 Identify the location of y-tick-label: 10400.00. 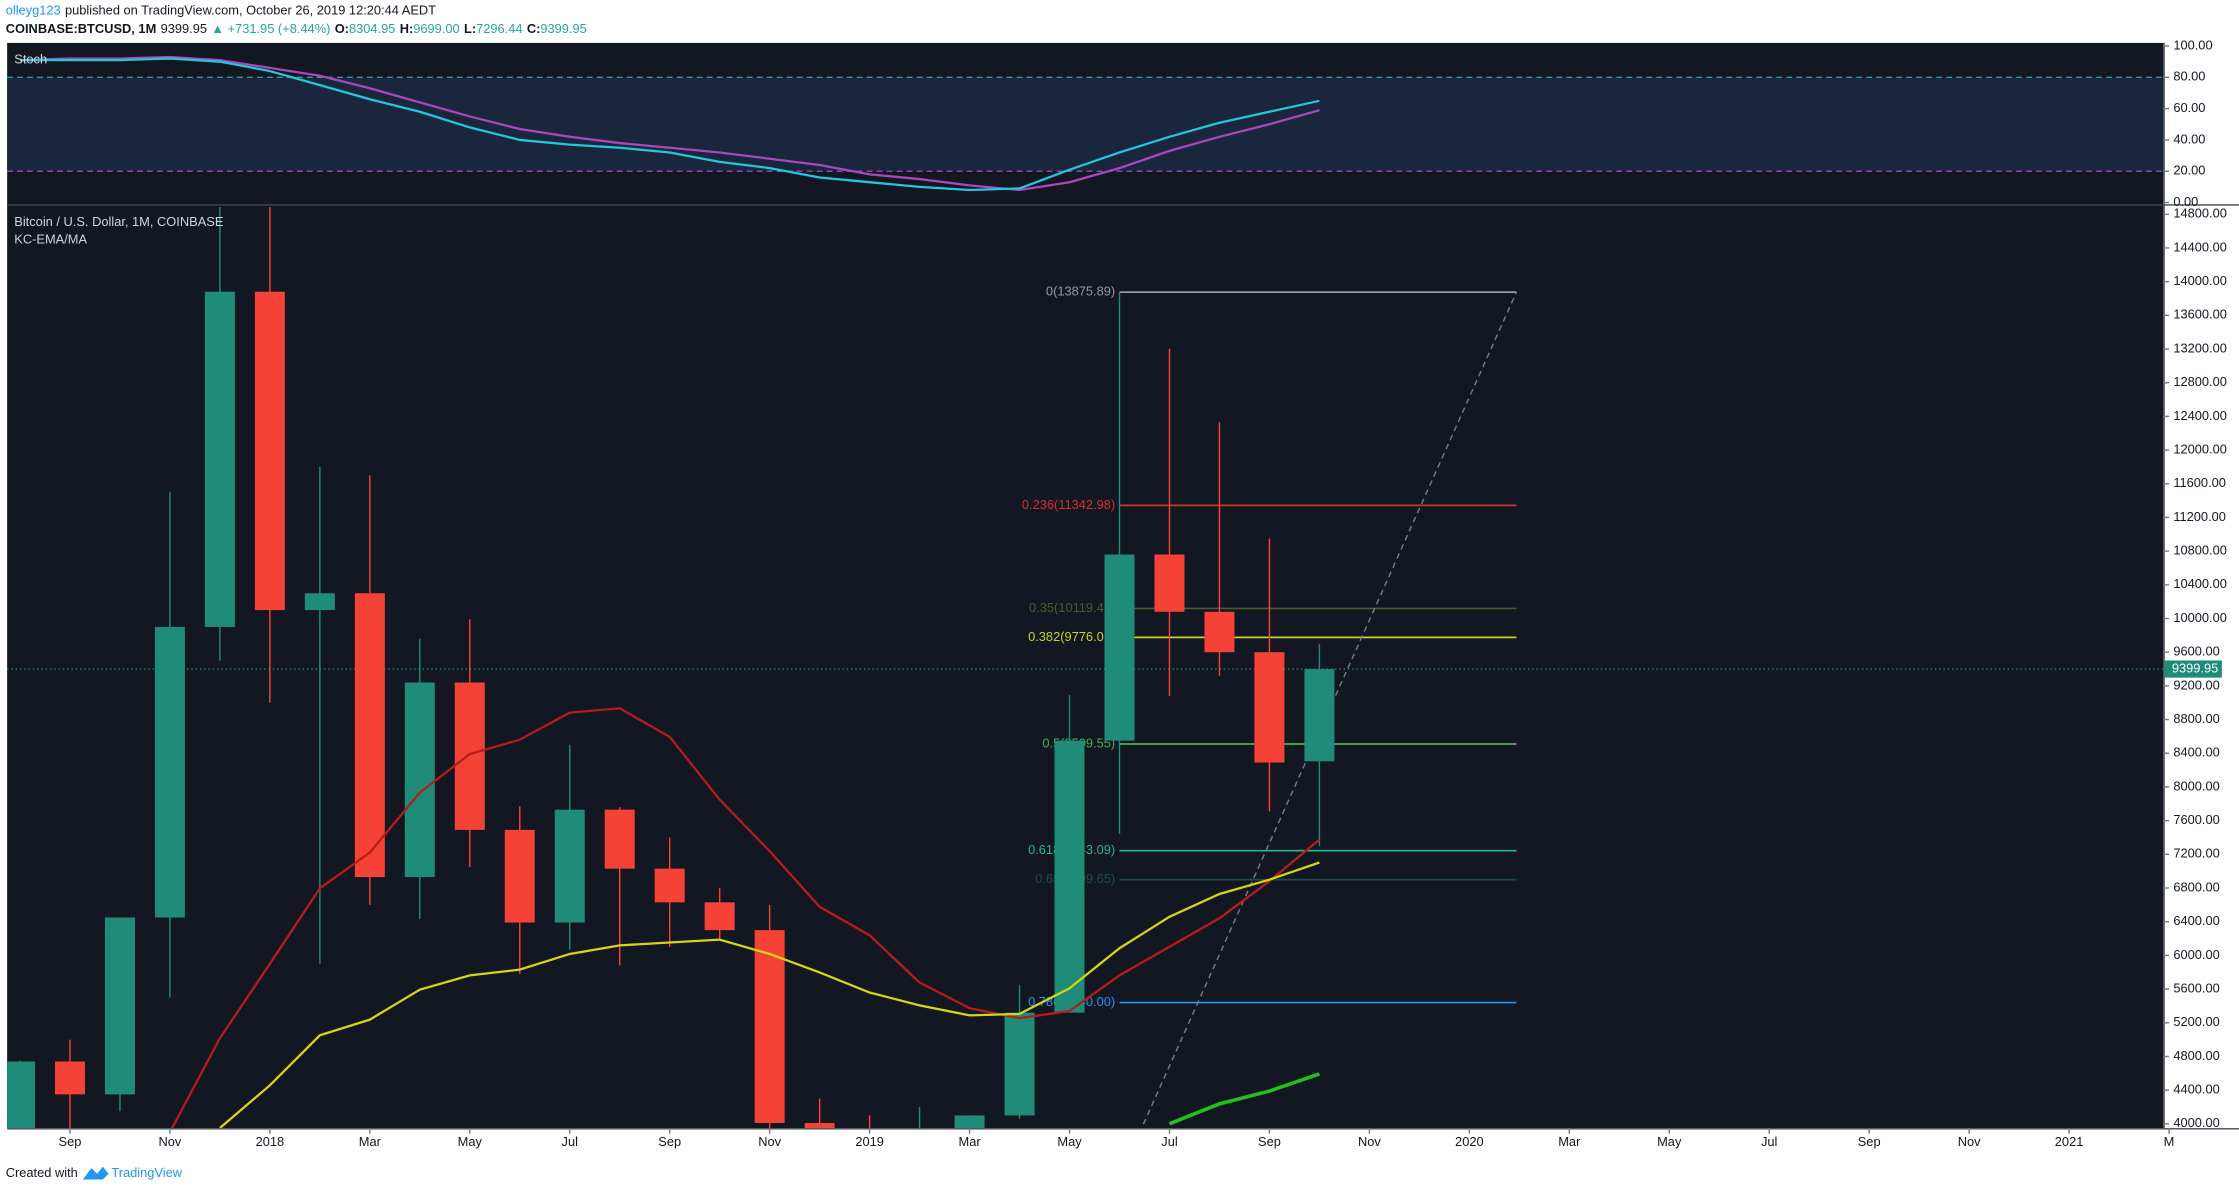
(2200, 583).